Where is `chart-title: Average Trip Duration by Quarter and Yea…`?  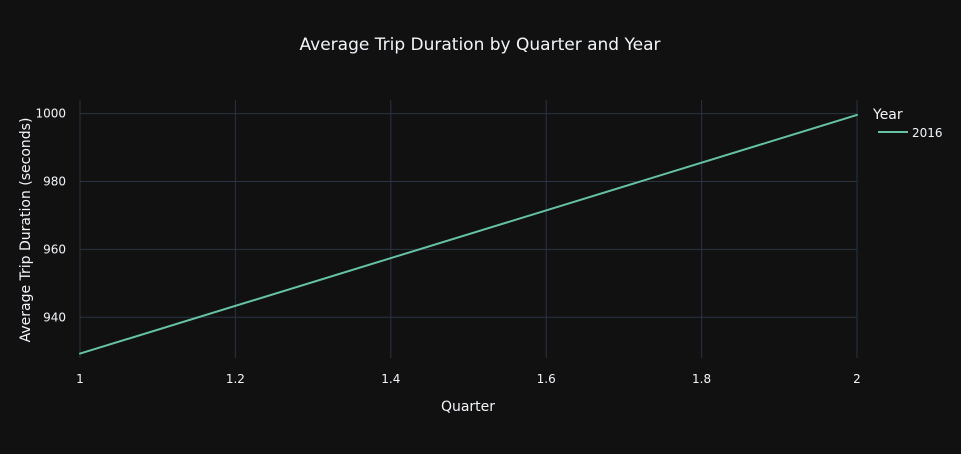
chart-title: Average Trip Duration by Quarter and Yea… is located at coordinates (480, 45).